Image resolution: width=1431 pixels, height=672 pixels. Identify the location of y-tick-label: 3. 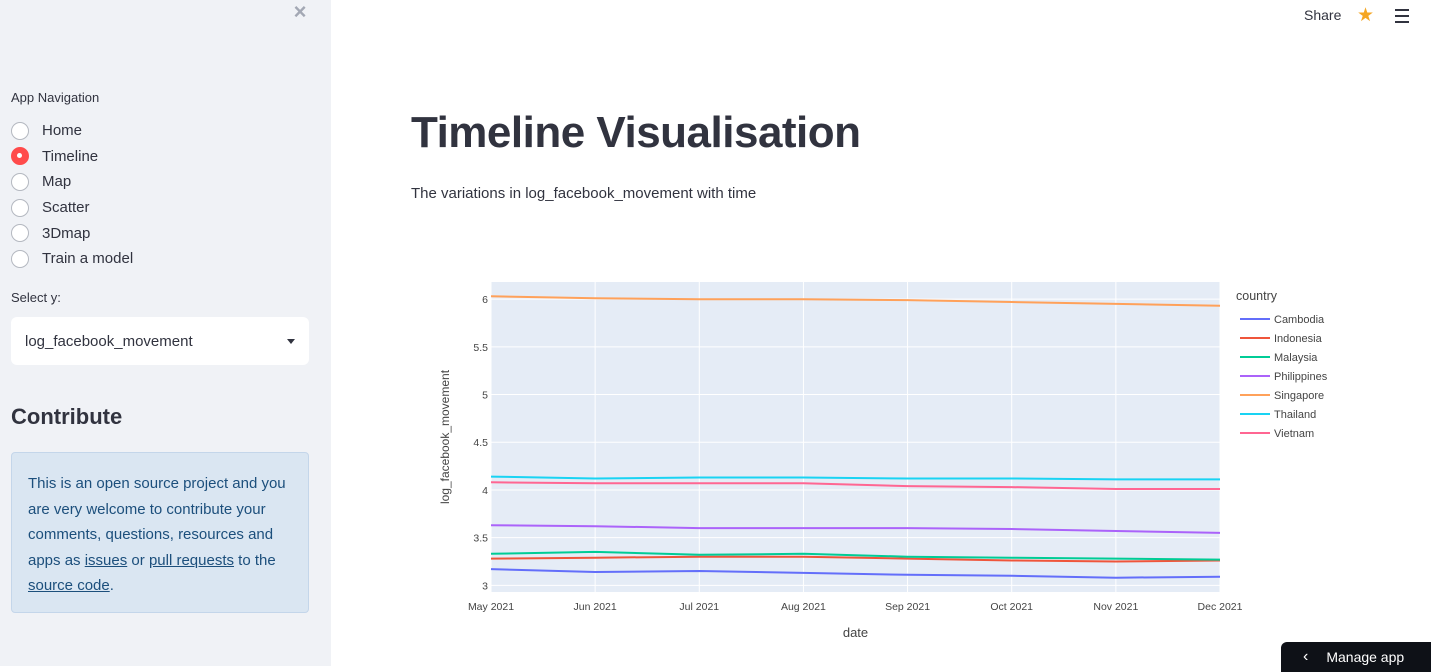
(485, 586).